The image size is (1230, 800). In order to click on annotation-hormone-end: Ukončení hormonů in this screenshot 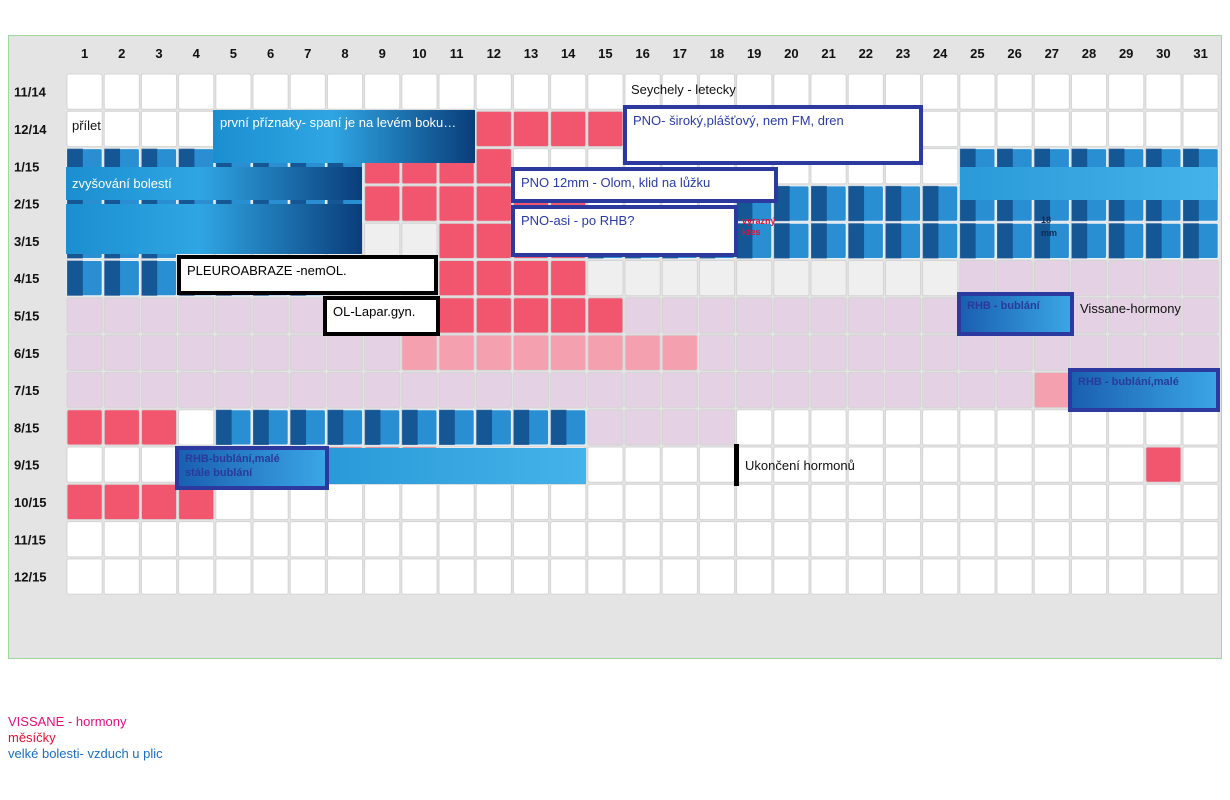, I will do `click(800, 465)`.